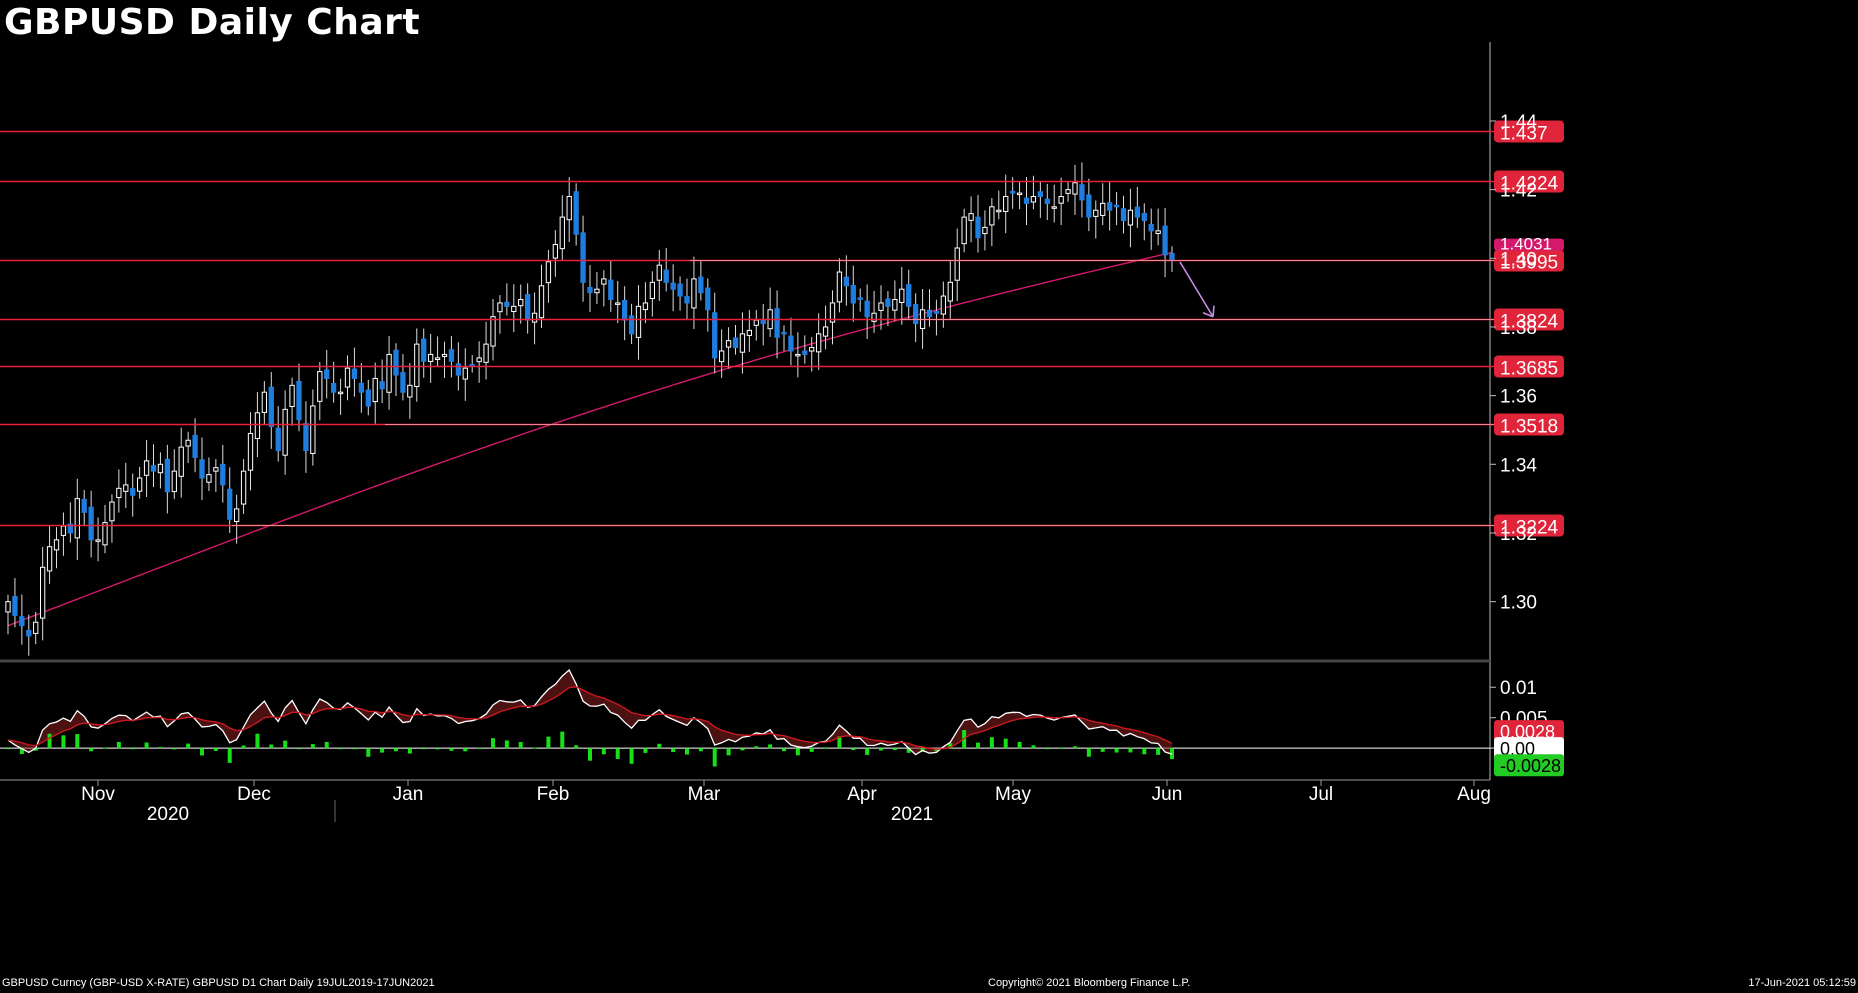 The image size is (1858, 993). What do you see at coordinates (1529, 427) in the screenshot?
I see `level-label: 1.3518` at bounding box center [1529, 427].